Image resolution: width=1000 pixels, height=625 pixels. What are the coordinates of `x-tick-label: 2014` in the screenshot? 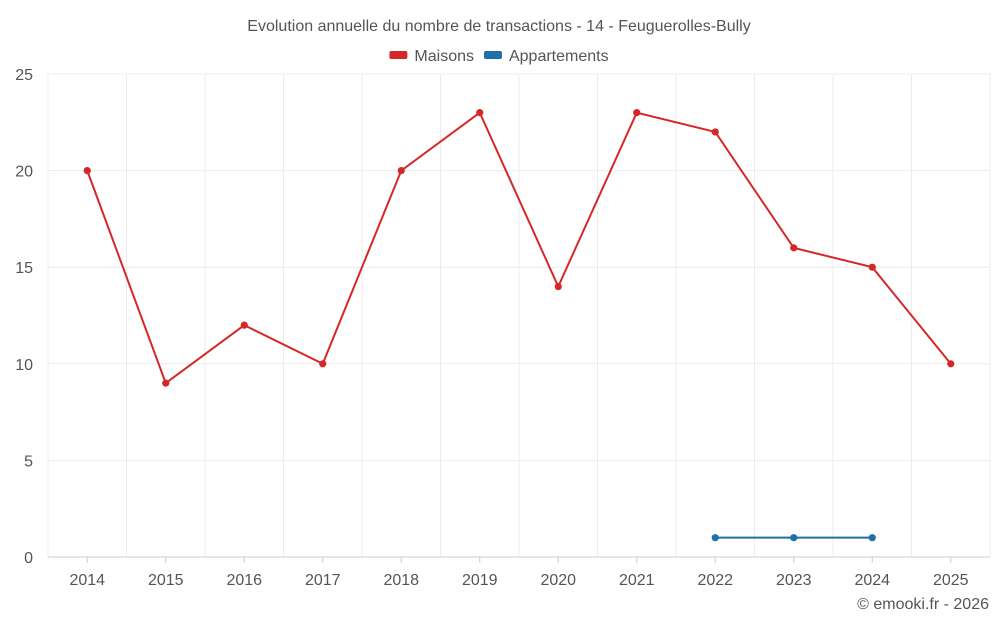 It's located at (87, 580).